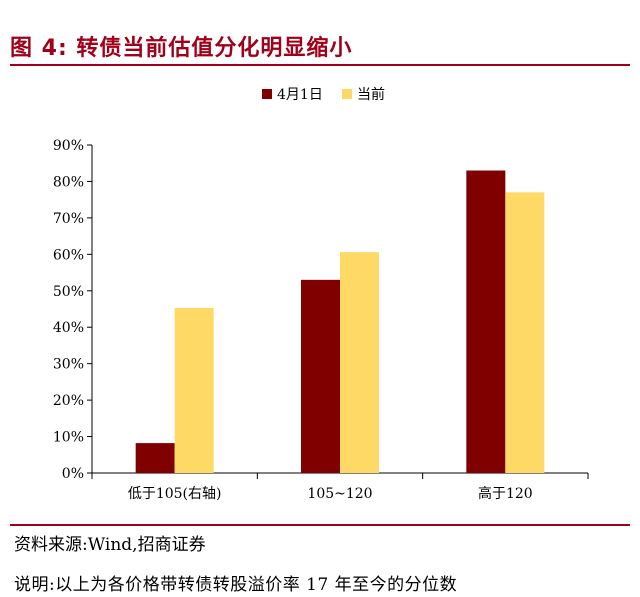 The width and height of the screenshot is (640, 597). I want to click on title-rule, so click(320, 65).